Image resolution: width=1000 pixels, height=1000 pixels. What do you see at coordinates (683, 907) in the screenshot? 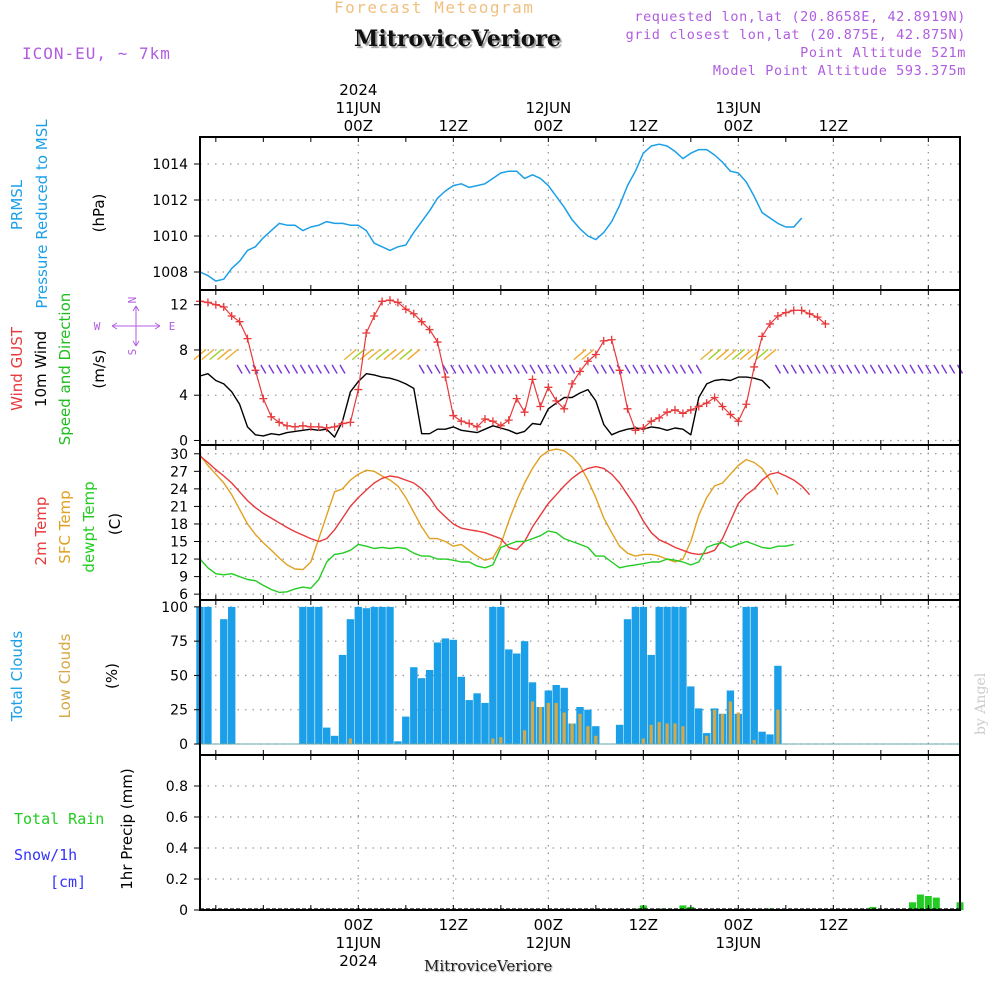
I see `rain-bar` at bounding box center [683, 907].